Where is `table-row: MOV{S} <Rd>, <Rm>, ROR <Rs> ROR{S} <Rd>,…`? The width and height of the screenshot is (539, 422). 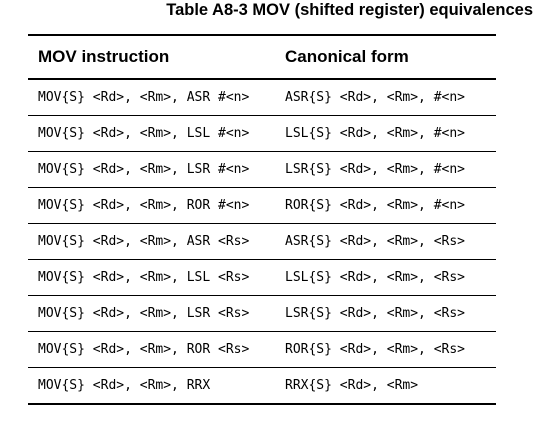 table-row: MOV{S} <Rd>, <Rm>, ROR <Rs> ROR{S} <Rd>,… is located at coordinates (262, 349).